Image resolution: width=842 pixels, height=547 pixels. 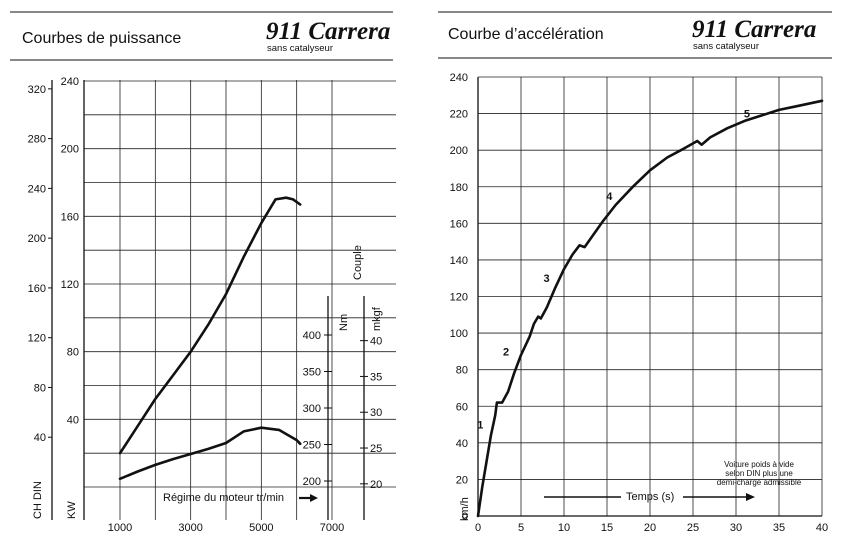 What do you see at coordinates (726, 46) in the screenshot?
I see `right-brand-subtitle: sans catalyseur` at bounding box center [726, 46].